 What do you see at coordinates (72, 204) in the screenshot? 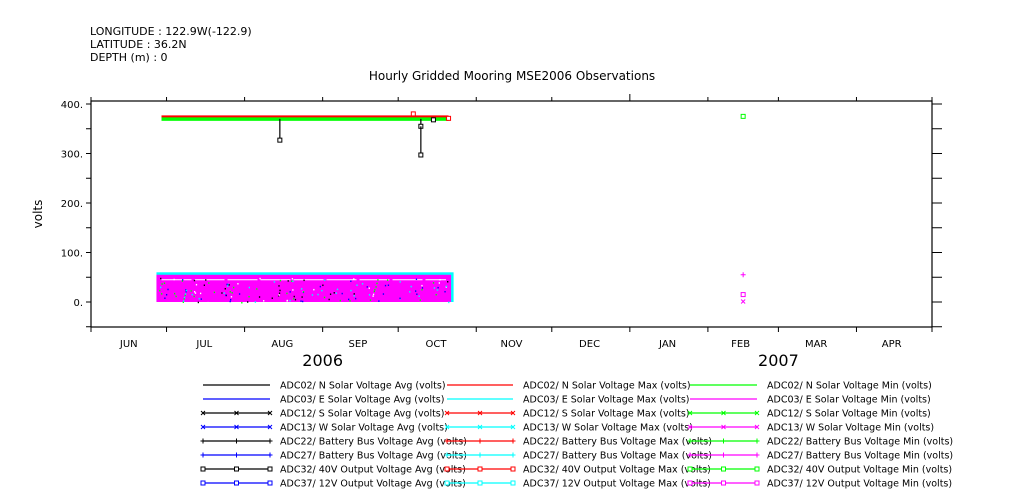
I see `y-tick-label: 200.` at bounding box center [72, 204].